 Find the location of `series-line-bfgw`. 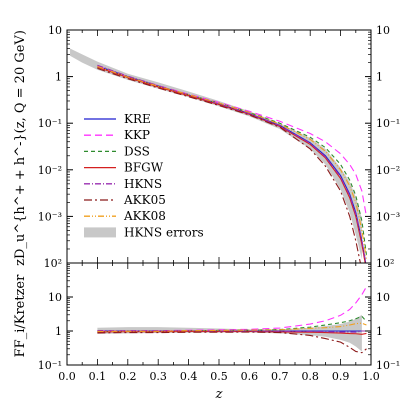

series-line-bfgw is located at coordinates (232, 332).